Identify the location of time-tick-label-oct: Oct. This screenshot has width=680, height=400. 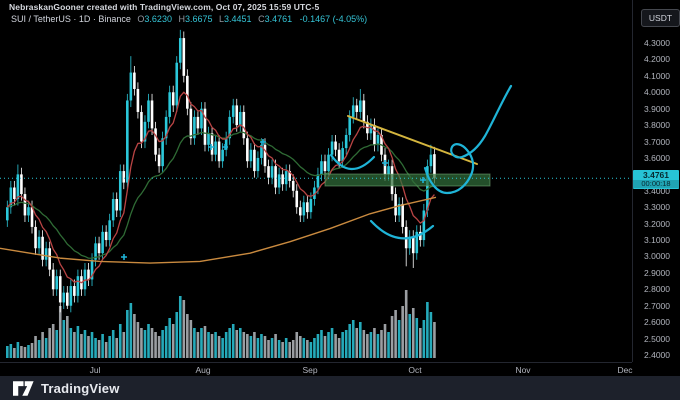
(415, 370).